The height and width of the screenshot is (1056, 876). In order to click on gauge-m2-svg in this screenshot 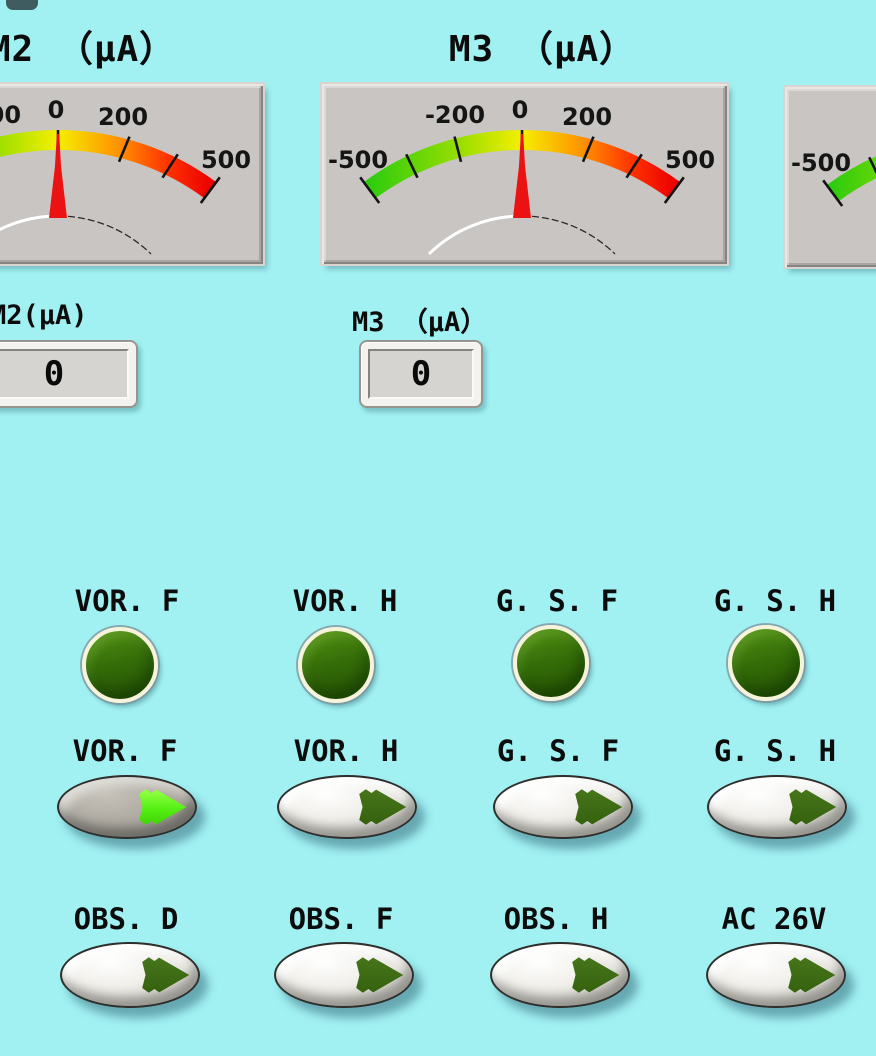, I will do `click(110, 192)`.